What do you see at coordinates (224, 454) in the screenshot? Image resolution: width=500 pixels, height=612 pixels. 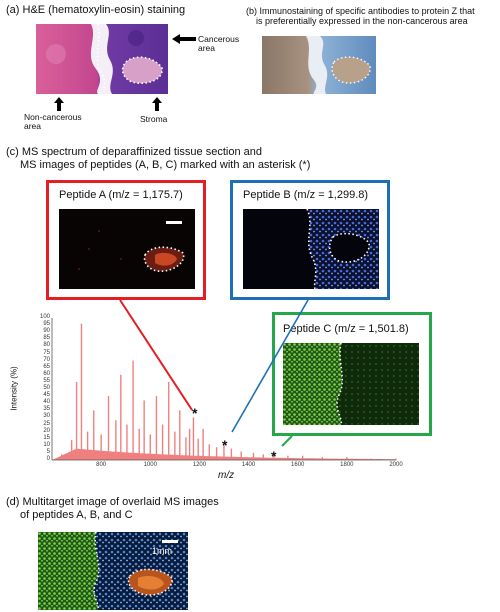 I see `spectrum-baseline` at bounding box center [224, 454].